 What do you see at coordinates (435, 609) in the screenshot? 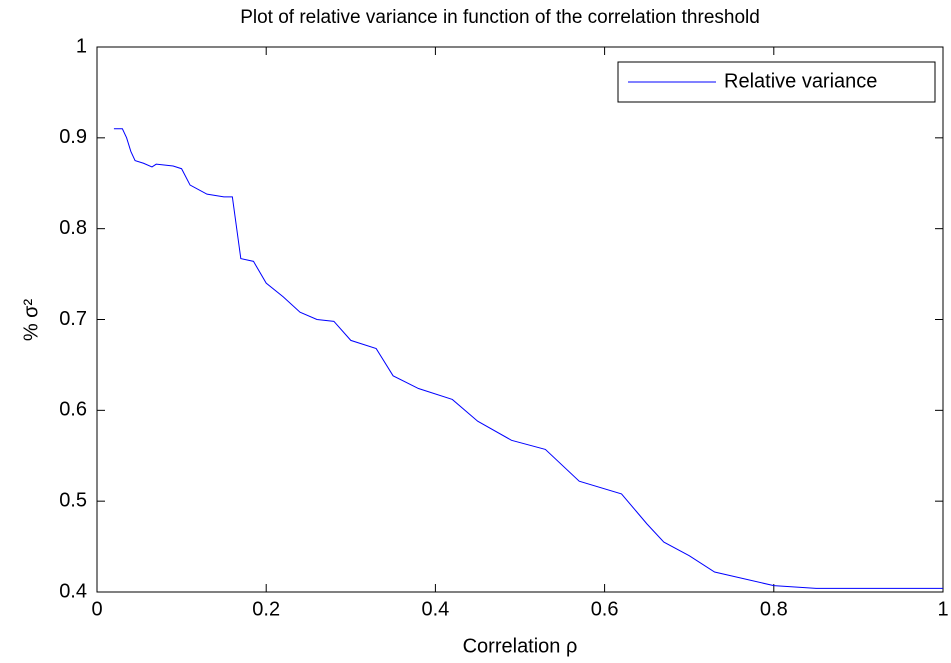
I see `x-tick-label: 0.4` at bounding box center [435, 609].